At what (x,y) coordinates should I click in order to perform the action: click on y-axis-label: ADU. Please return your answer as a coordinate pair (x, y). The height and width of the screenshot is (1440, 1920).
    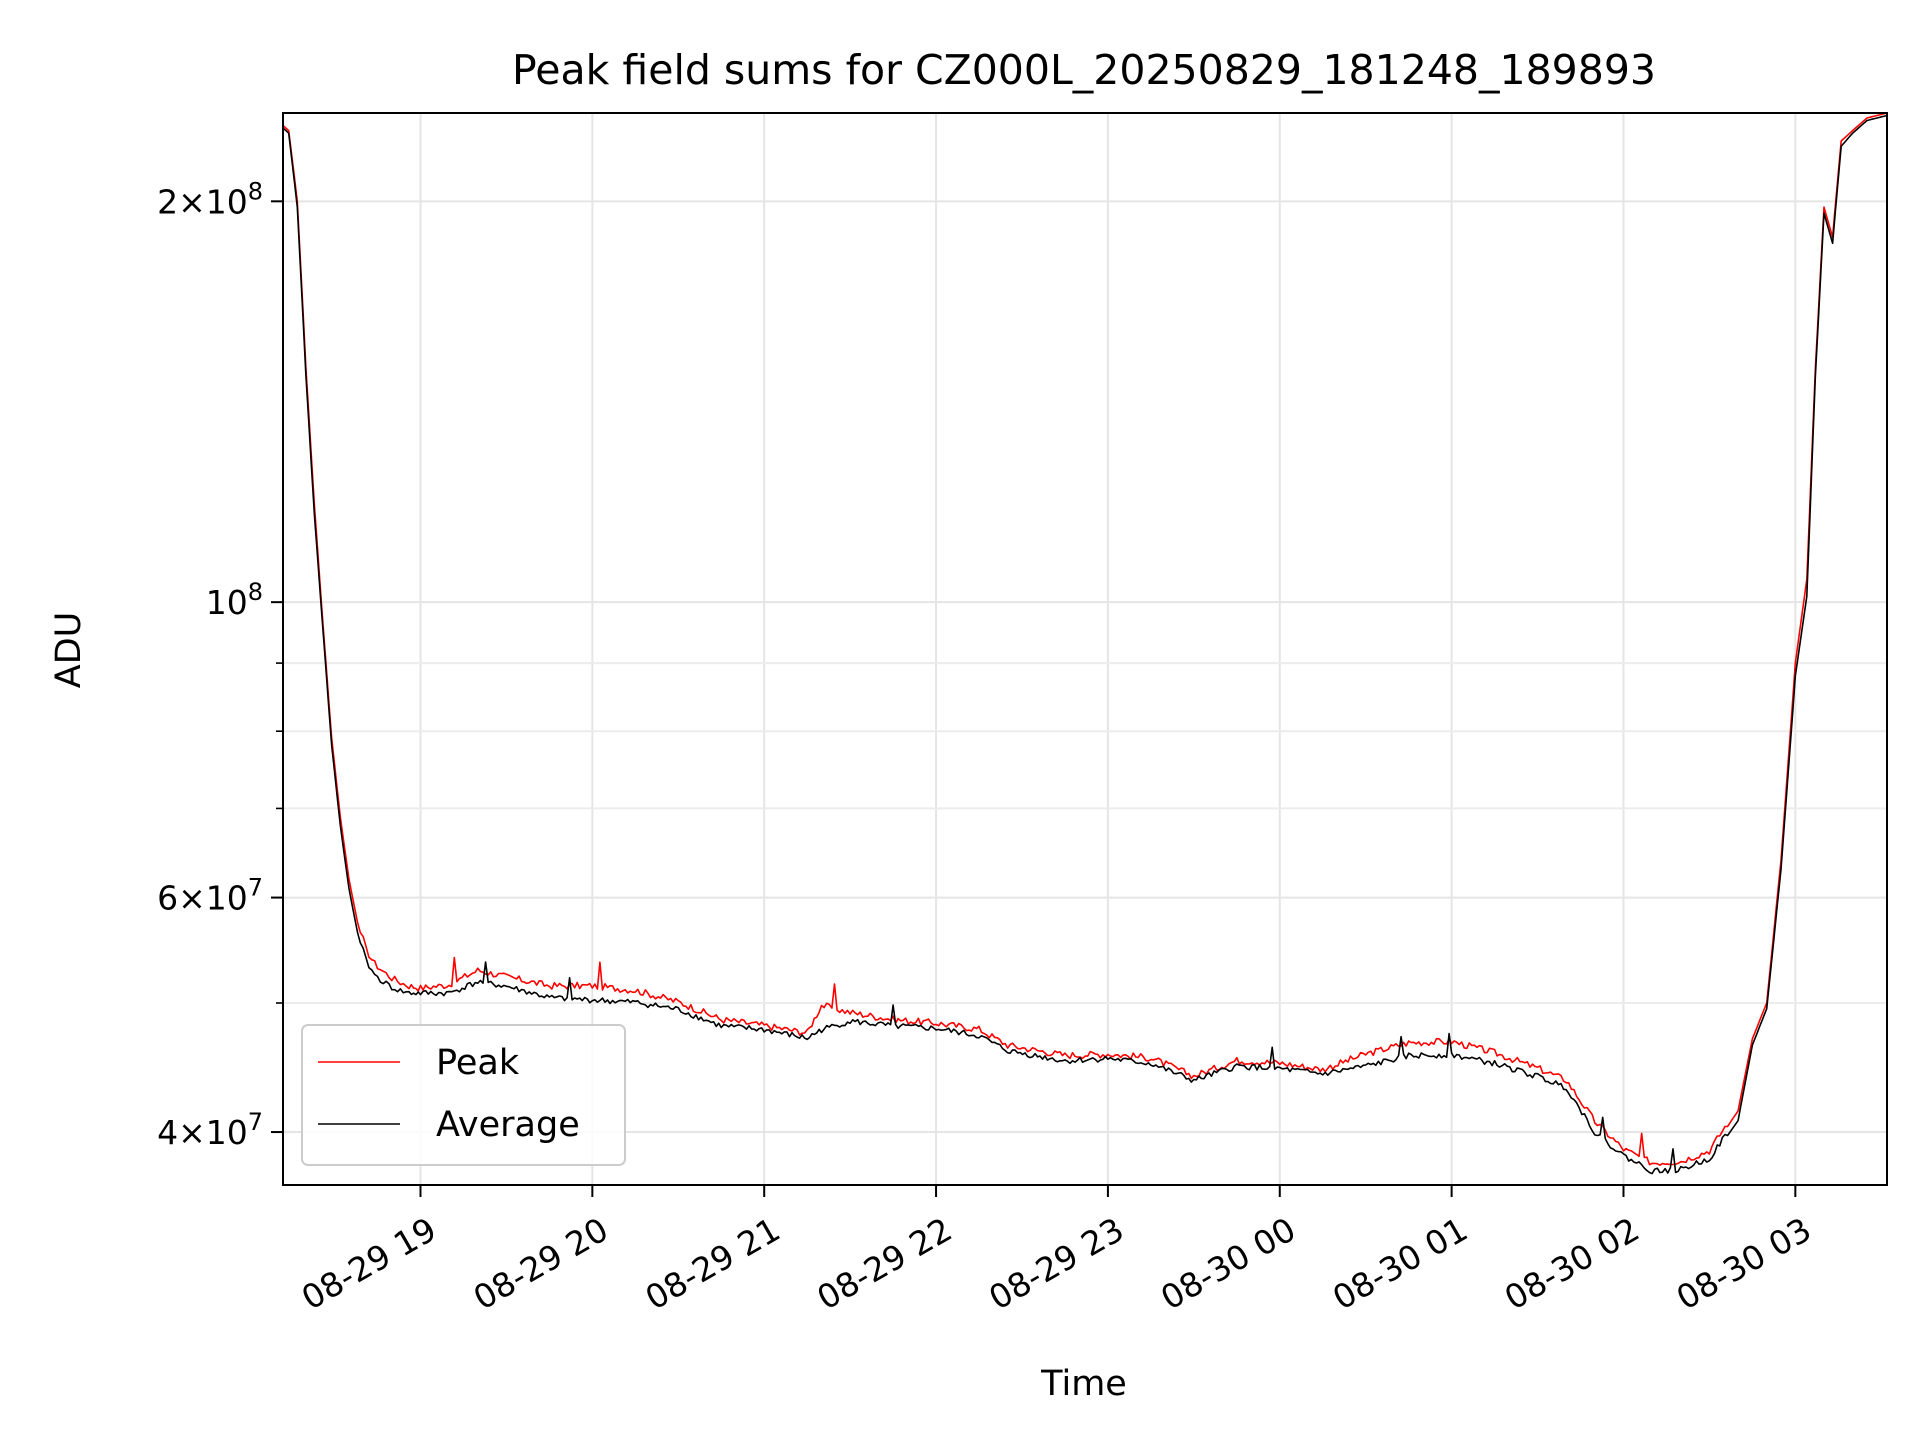
    Looking at the image, I should click on (69, 650).